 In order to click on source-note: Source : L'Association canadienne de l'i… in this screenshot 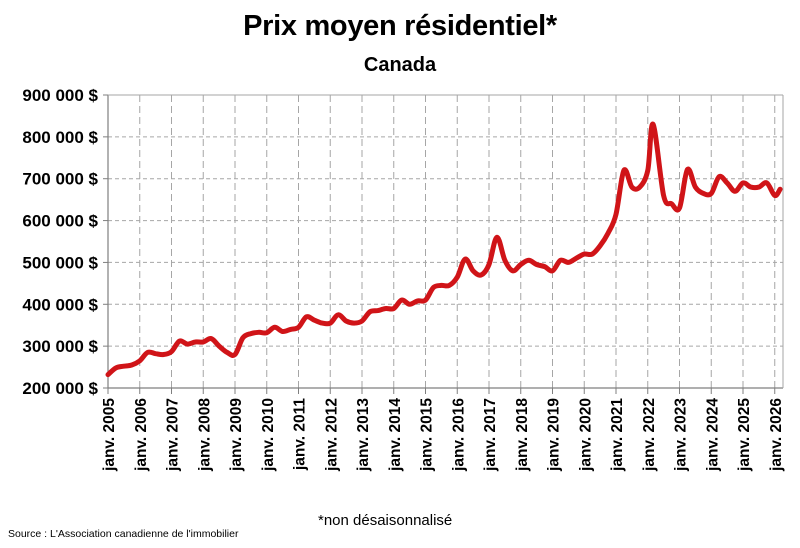, I will do `click(123, 534)`.